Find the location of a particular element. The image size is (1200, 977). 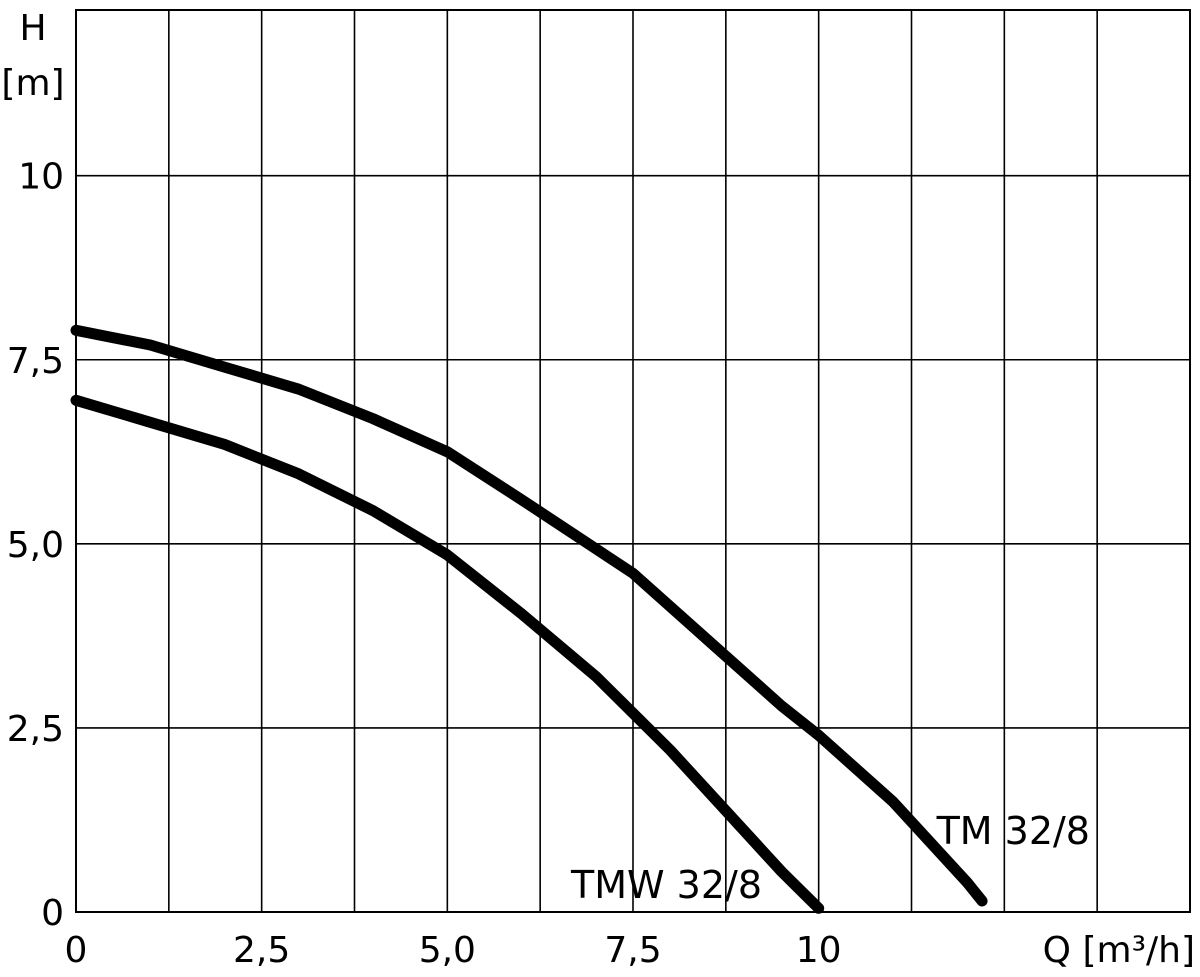

series-label-tm-32-8: TM 32/8 is located at coordinates (1013, 831).